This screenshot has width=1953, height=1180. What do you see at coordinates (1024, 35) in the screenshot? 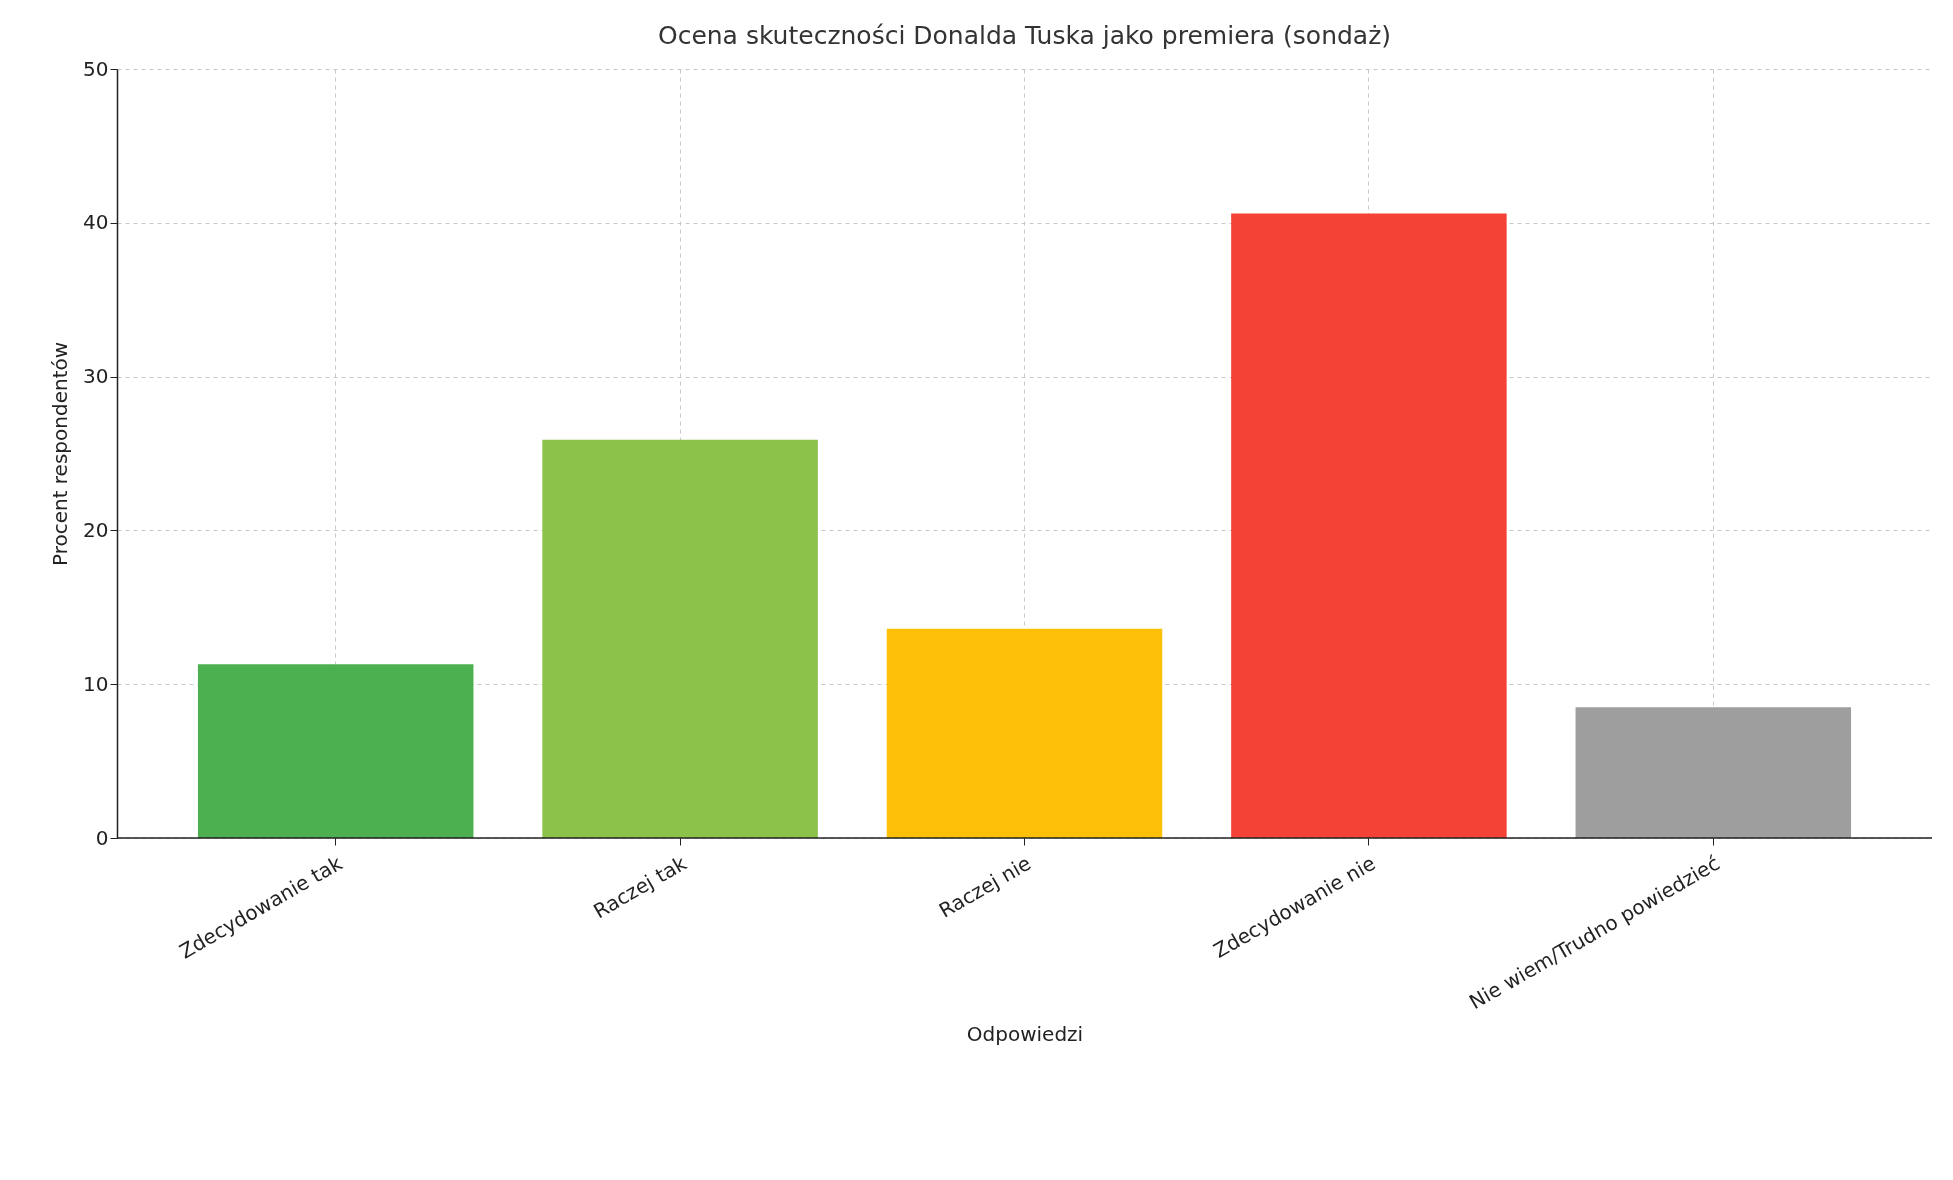
I see `chart-title: Ocena skuteczności Donalda Tuska jako premiera (sondaż)` at bounding box center [1024, 35].